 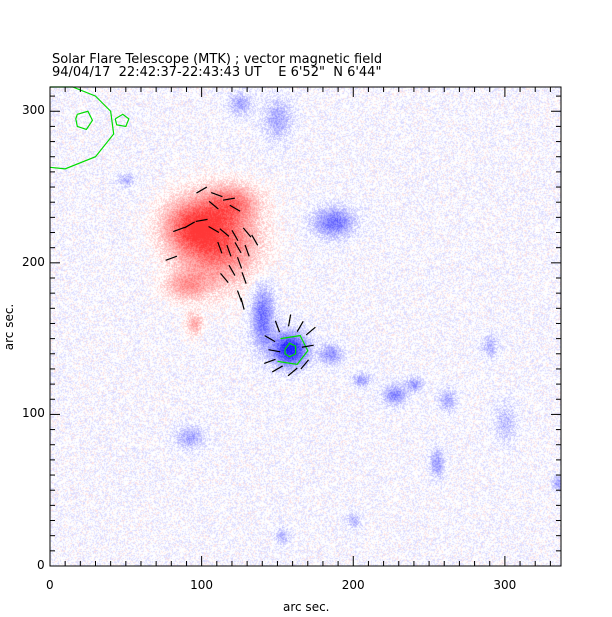 I want to click on y-tick-label: 200, so click(x=33, y=261).